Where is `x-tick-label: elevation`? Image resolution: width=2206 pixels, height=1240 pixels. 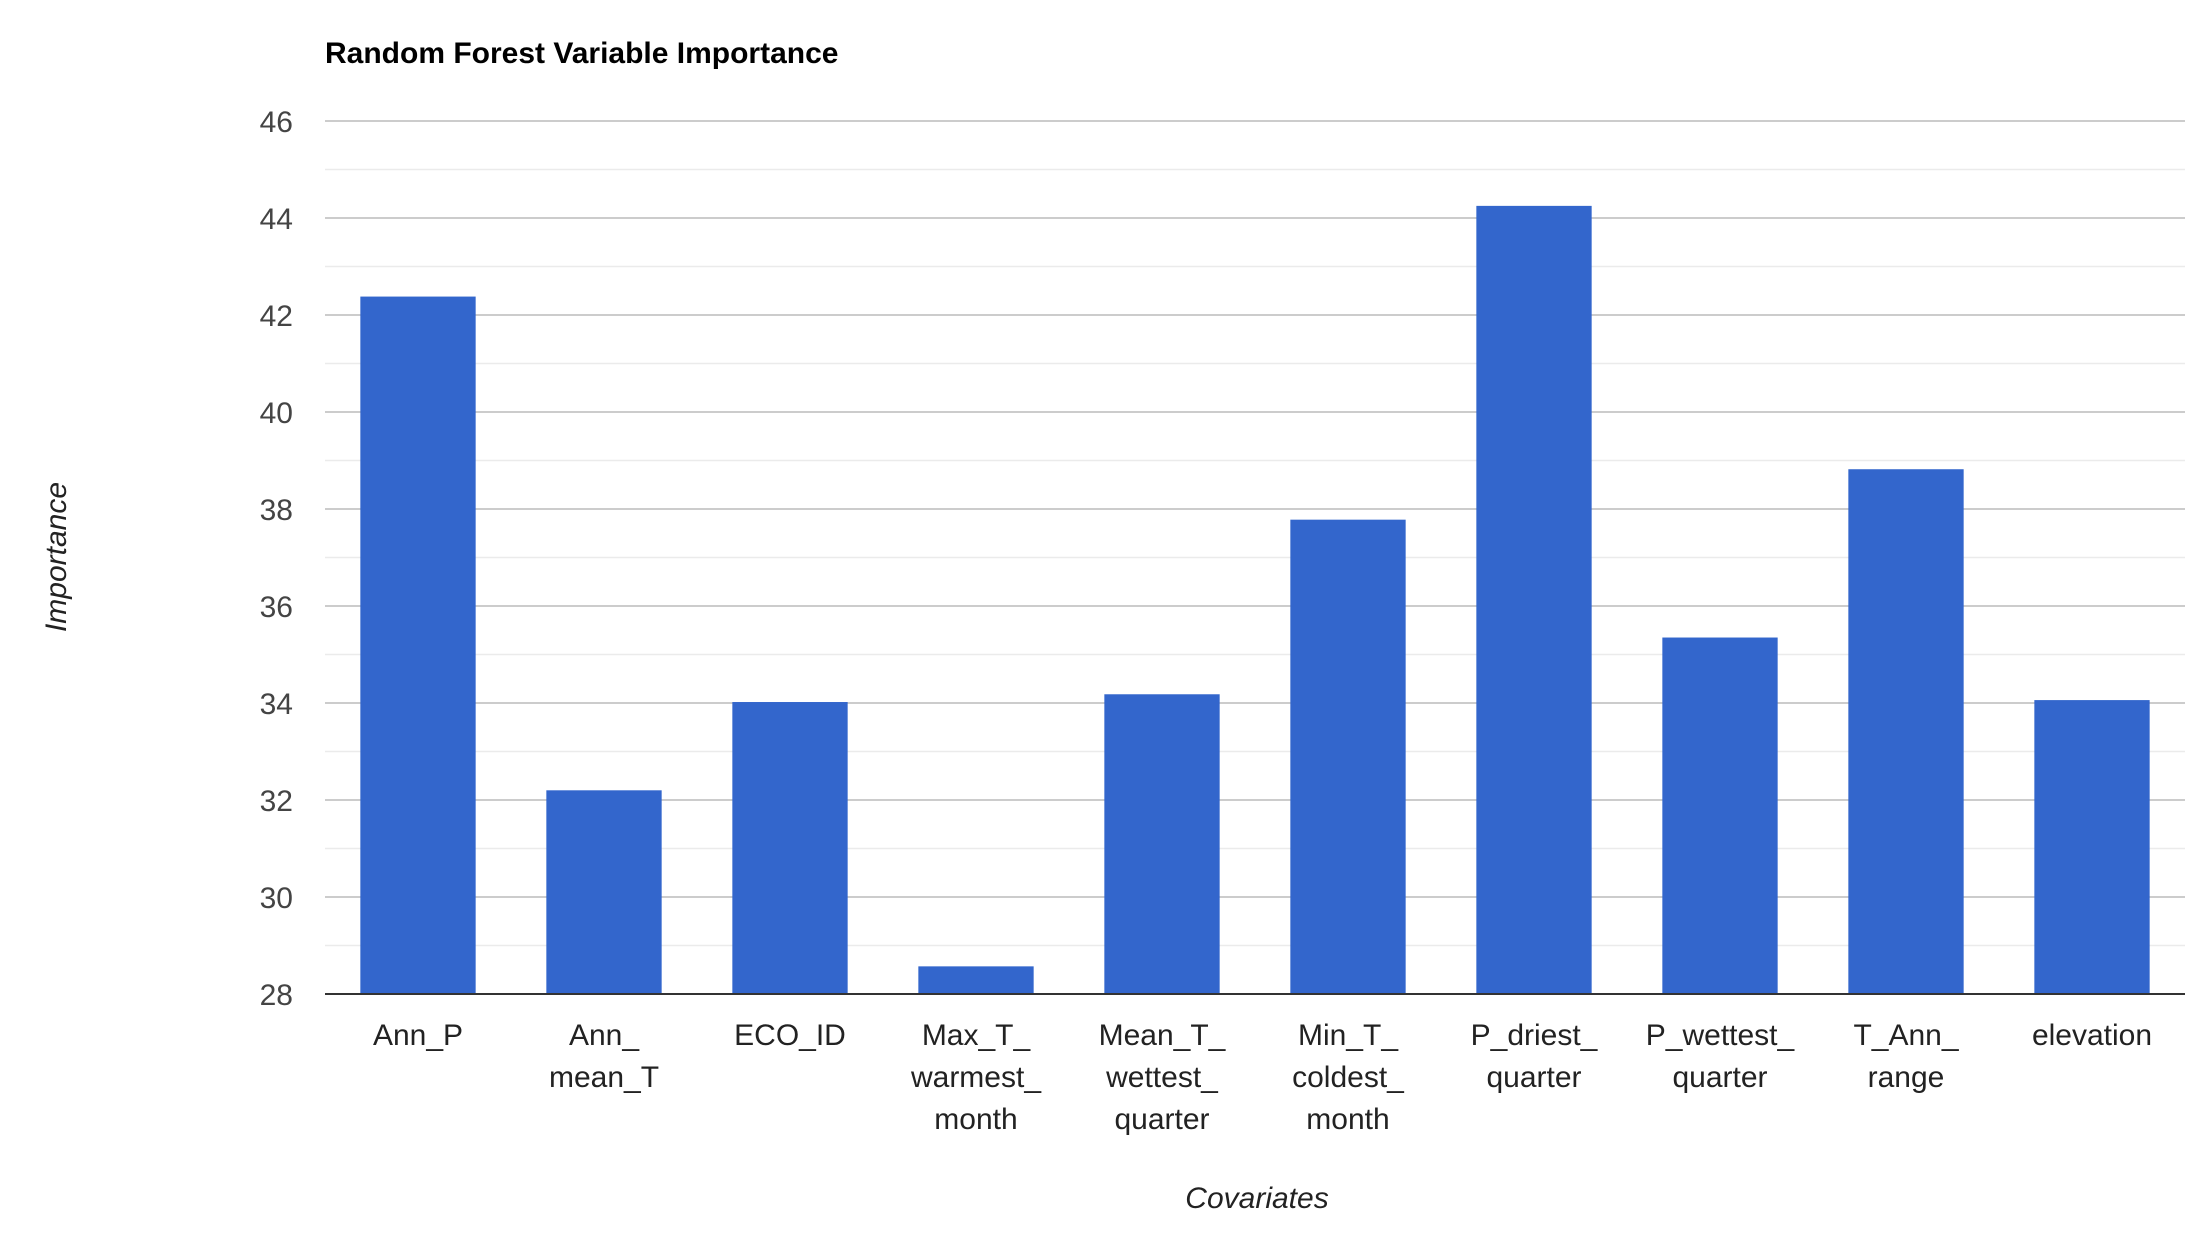 x-tick-label: elevation is located at coordinates (2092, 1035).